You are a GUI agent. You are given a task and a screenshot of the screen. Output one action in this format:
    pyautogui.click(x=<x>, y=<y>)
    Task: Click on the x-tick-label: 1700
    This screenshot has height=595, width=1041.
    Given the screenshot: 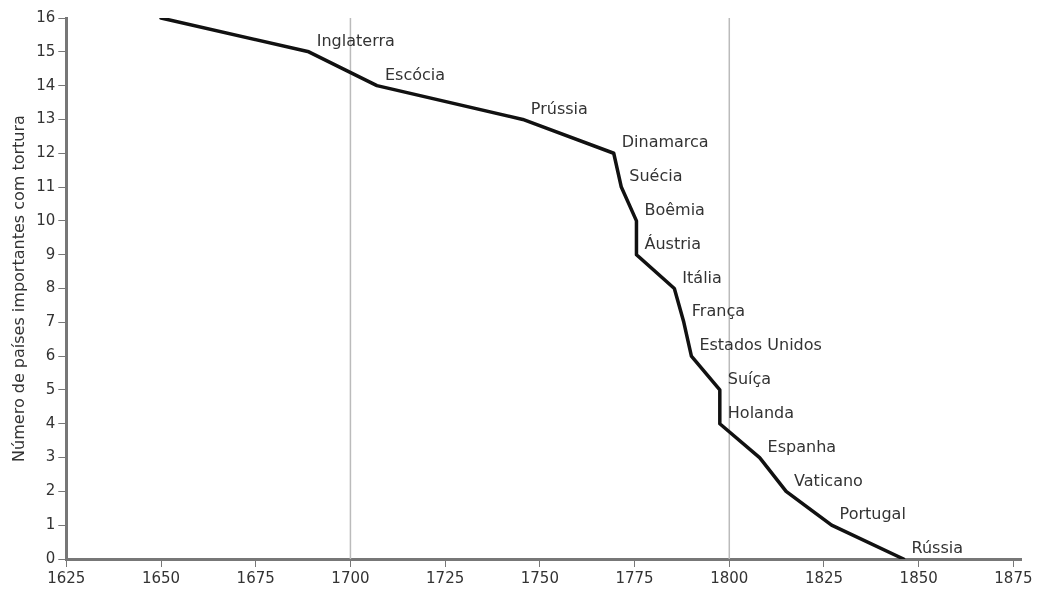 What is the action you would take?
    pyautogui.click(x=350, y=577)
    